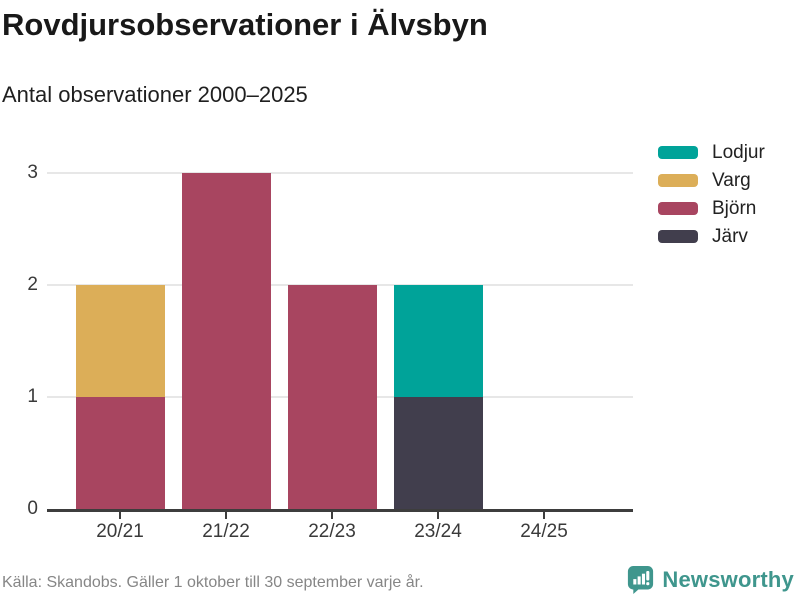 This screenshot has height=600, width=800. What do you see at coordinates (728, 579) in the screenshot?
I see `newsworthy-wordmark: Newsworthy` at bounding box center [728, 579].